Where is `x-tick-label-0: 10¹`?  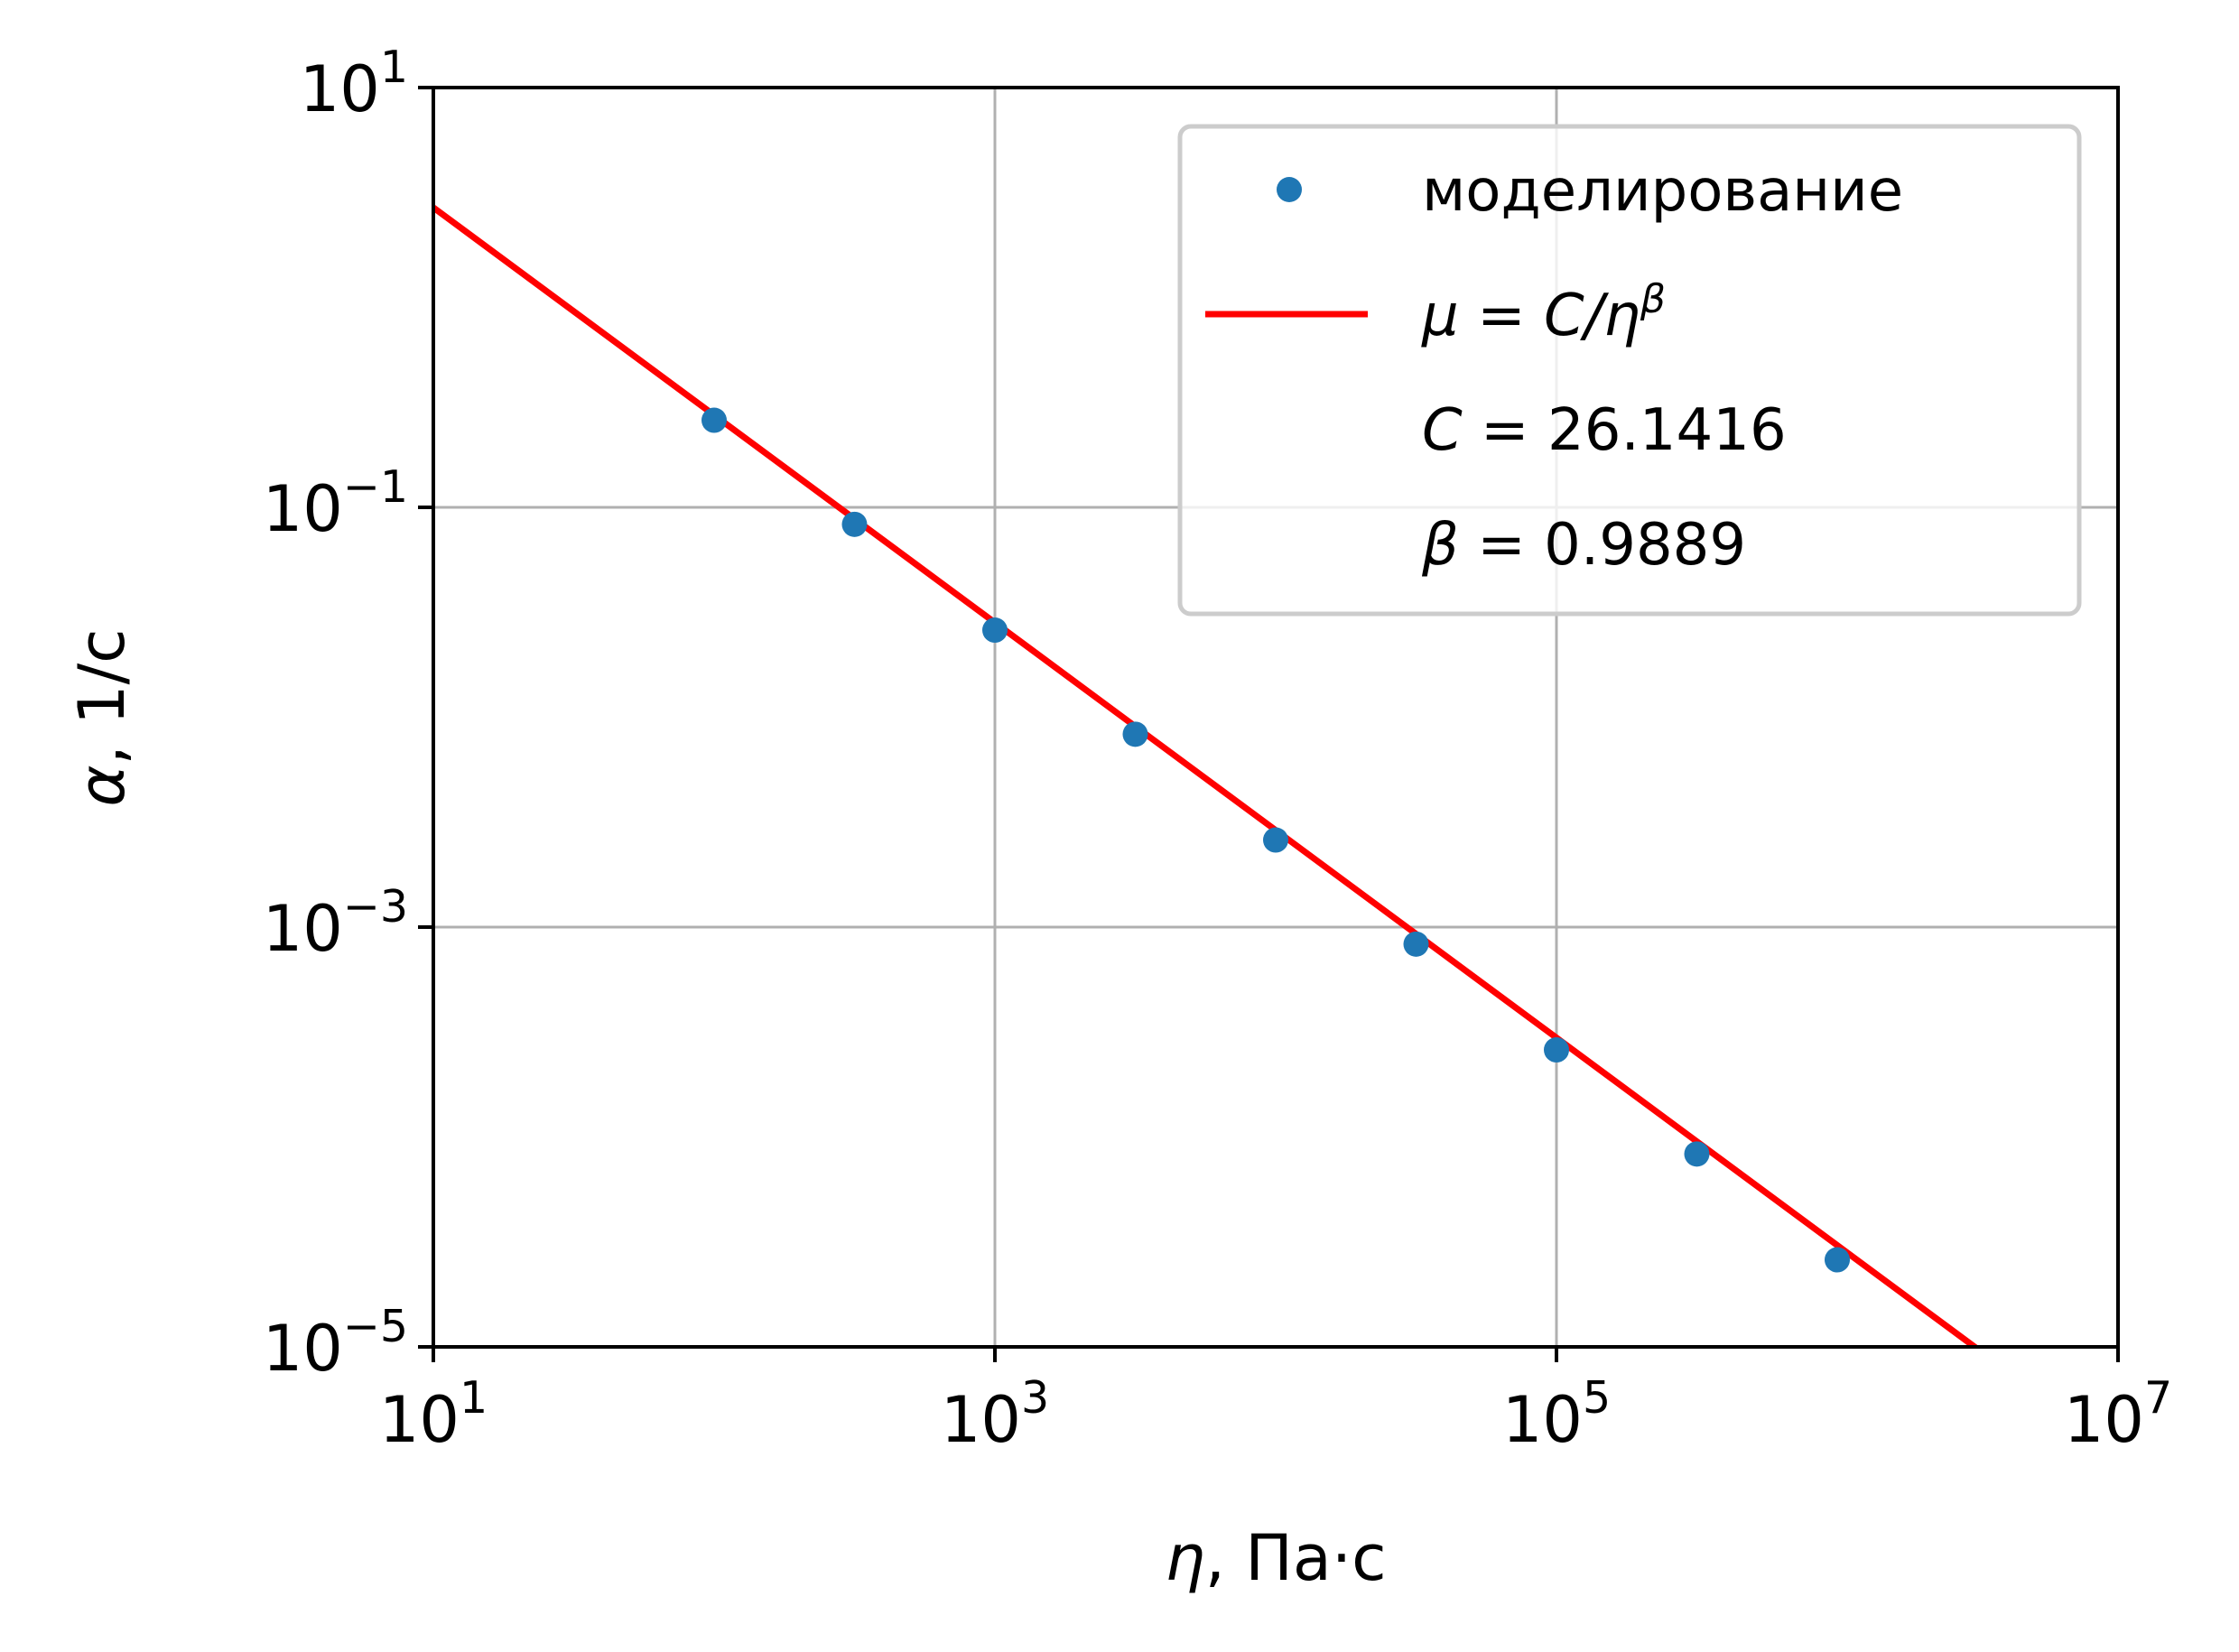
x-tick-label-0: 10¹ is located at coordinates (434, 1414).